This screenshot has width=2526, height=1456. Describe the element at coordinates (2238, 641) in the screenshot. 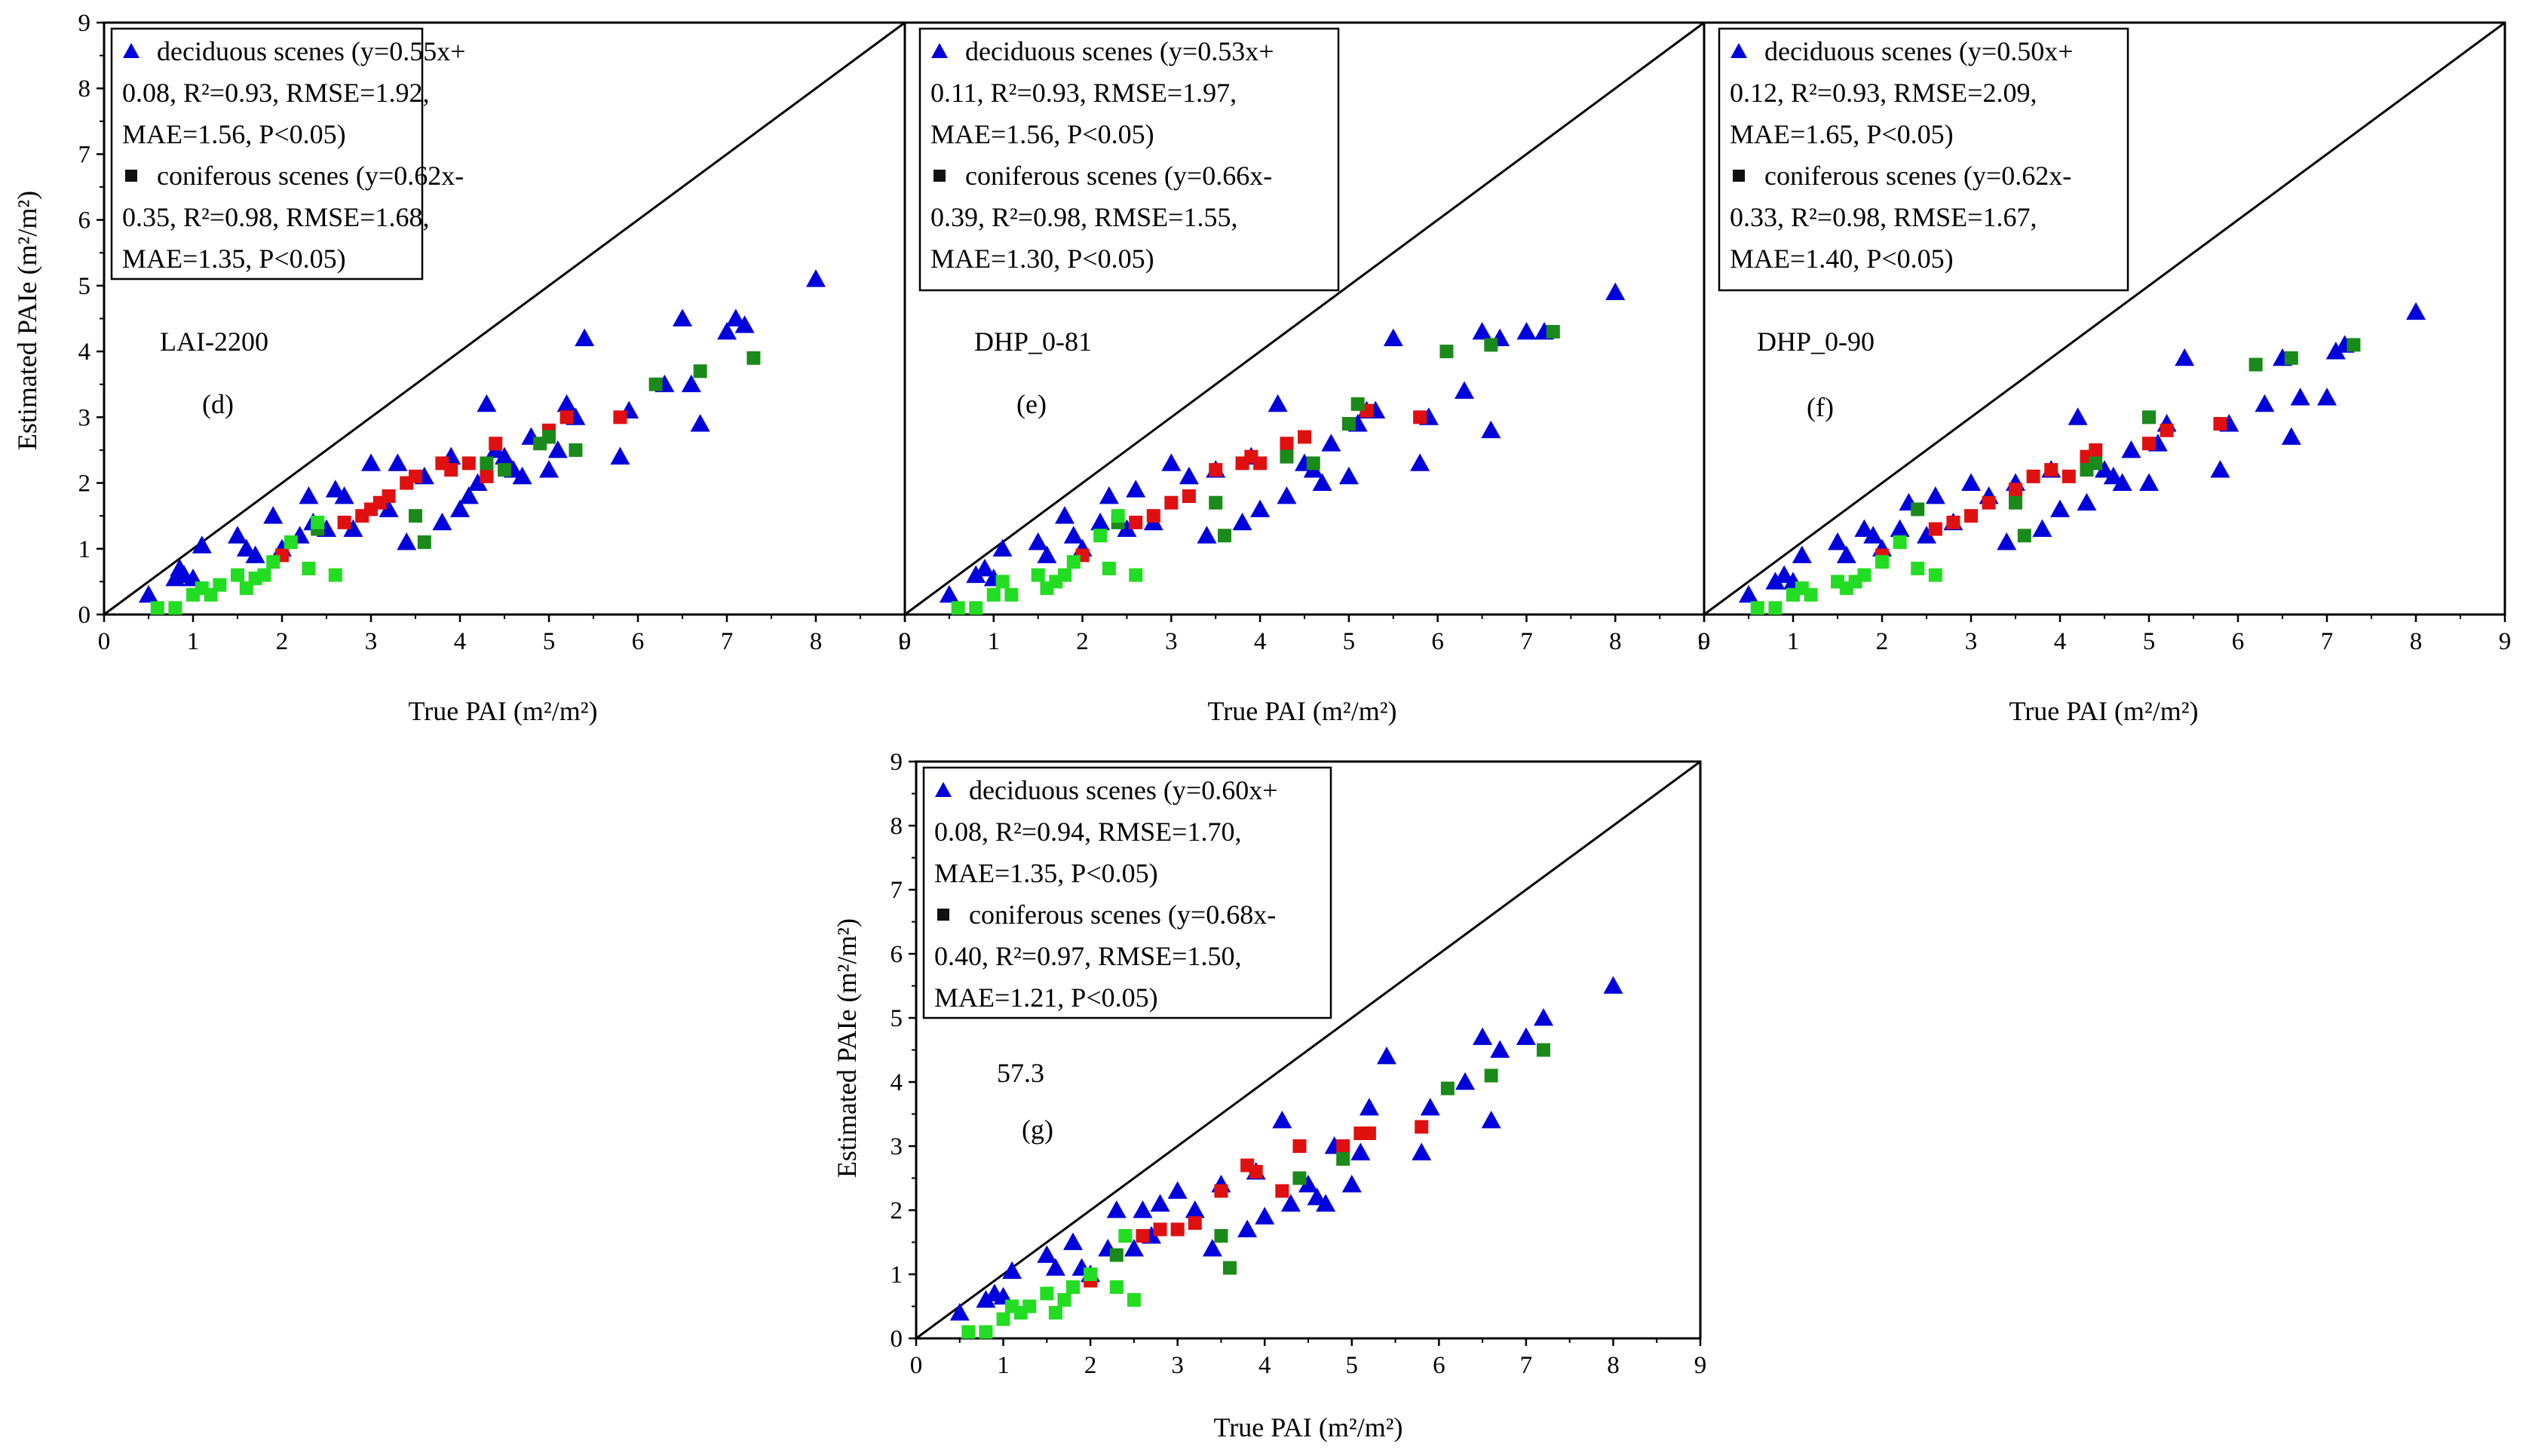

I see `panel-f-x-tick-label: 6` at that location.